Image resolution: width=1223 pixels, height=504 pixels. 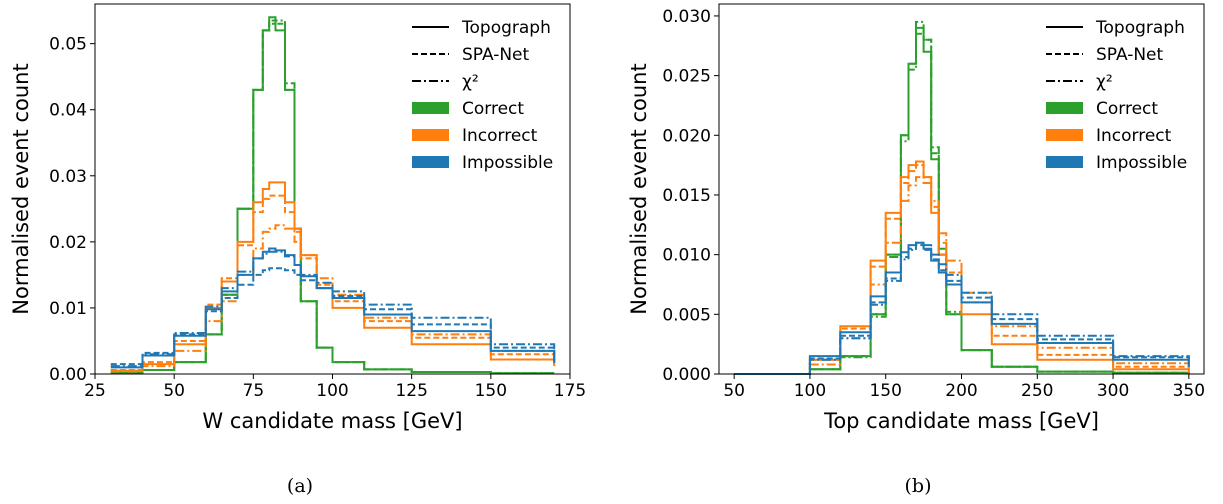 What do you see at coordinates (254, 391) in the screenshot?
I see `x-tick-label: 75` at bounding box center [254, 391].